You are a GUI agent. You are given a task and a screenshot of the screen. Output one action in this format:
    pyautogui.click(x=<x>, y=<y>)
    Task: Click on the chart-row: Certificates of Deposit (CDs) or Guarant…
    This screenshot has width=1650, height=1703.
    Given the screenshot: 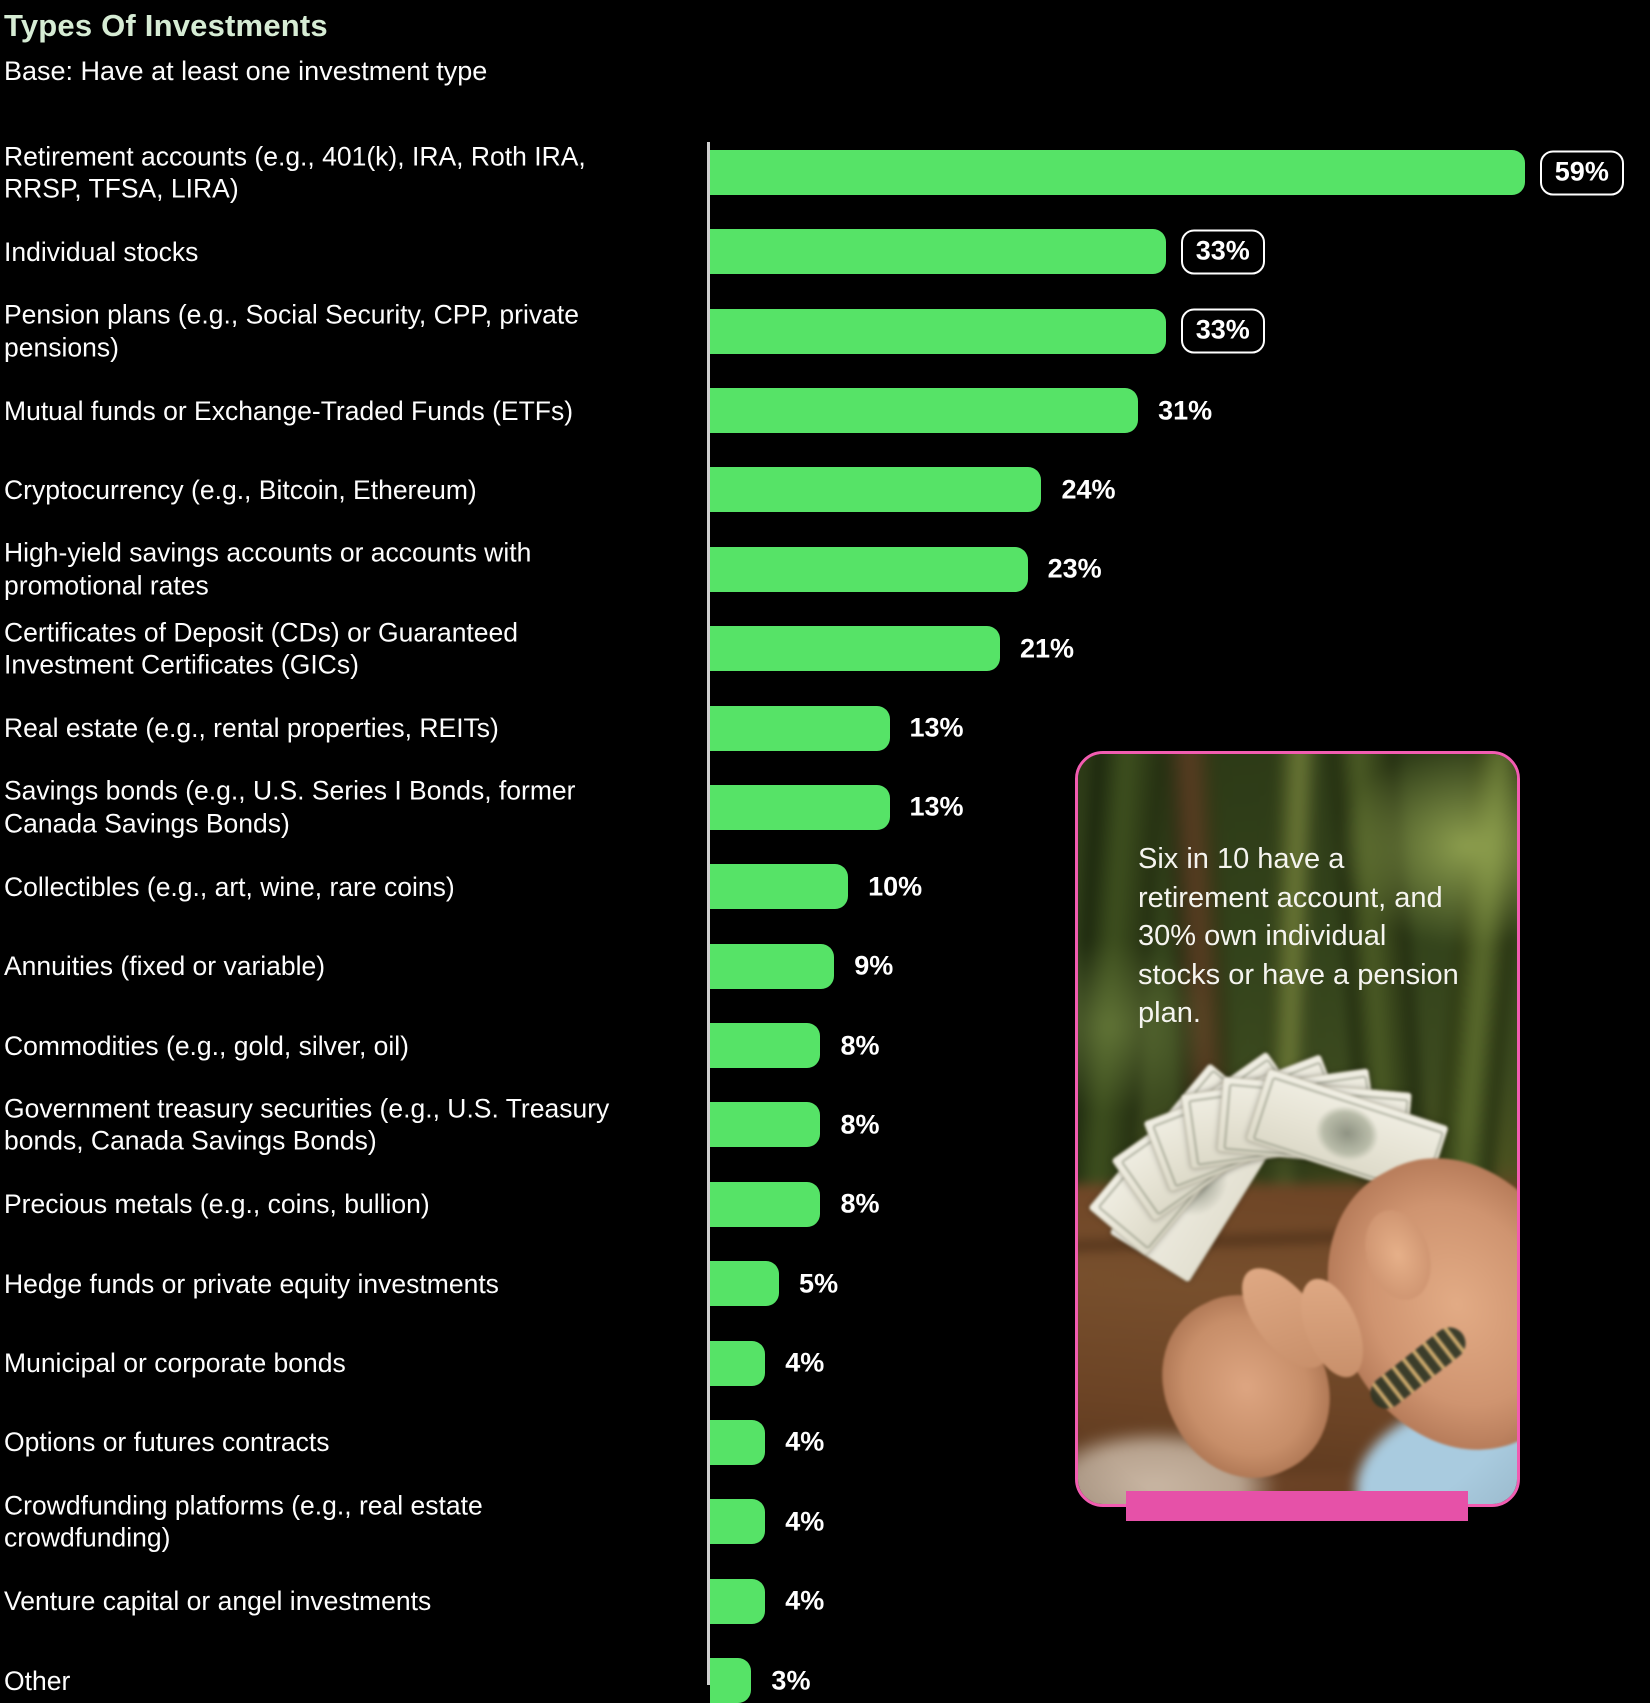 What is the action you would take?
    pyautogui.click(x=825, y=648)
    